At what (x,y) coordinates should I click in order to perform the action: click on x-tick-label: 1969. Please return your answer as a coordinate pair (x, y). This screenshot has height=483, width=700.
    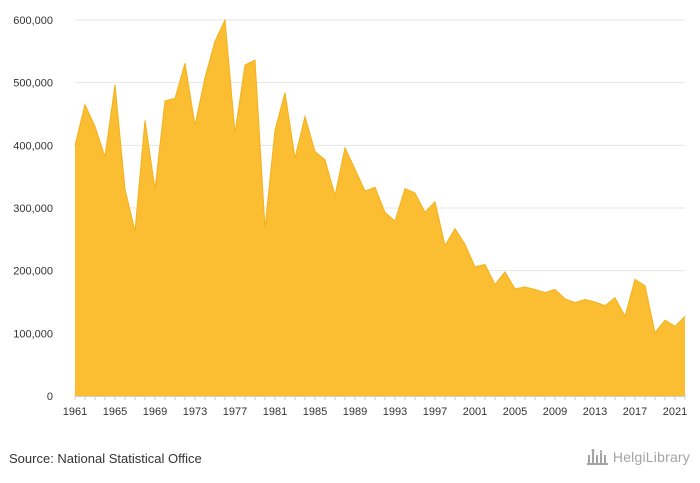
    Looking at the image, I should click on (155, 412).